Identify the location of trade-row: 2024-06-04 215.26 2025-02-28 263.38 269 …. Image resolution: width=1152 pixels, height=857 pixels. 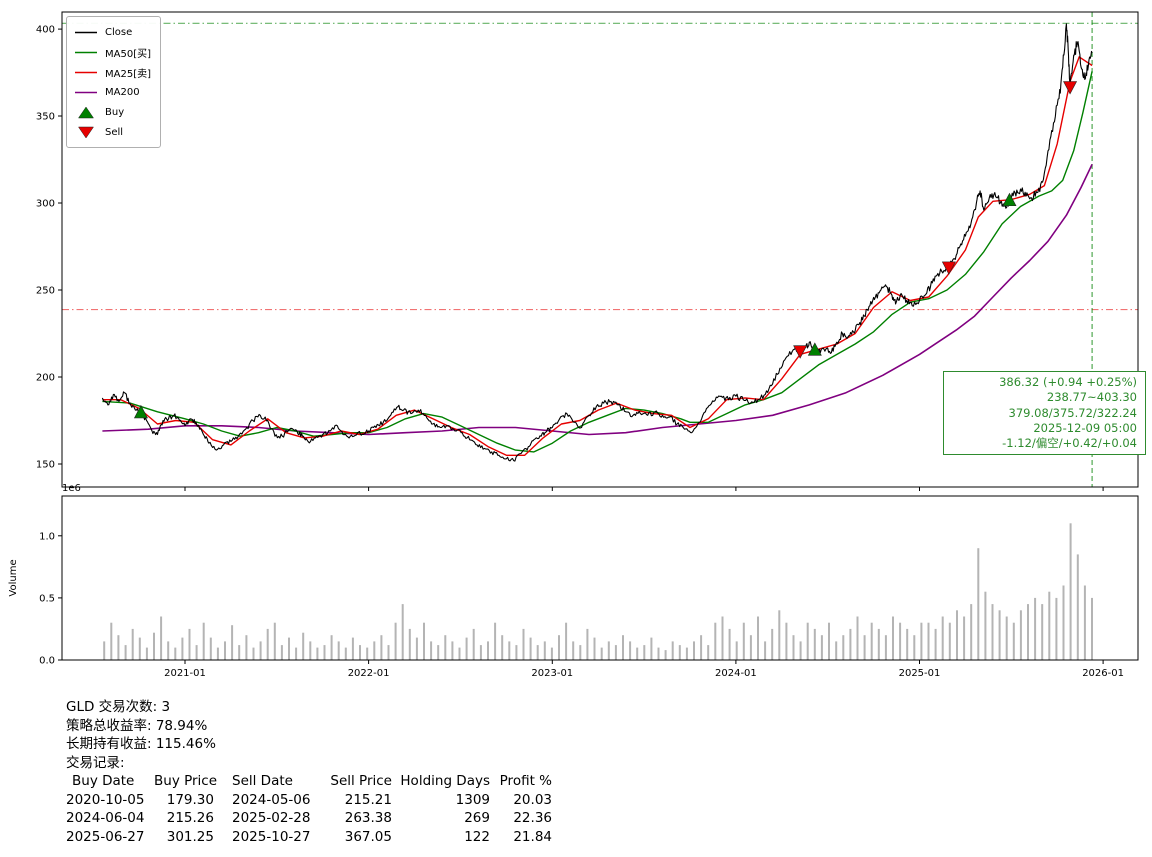
(309, 818).